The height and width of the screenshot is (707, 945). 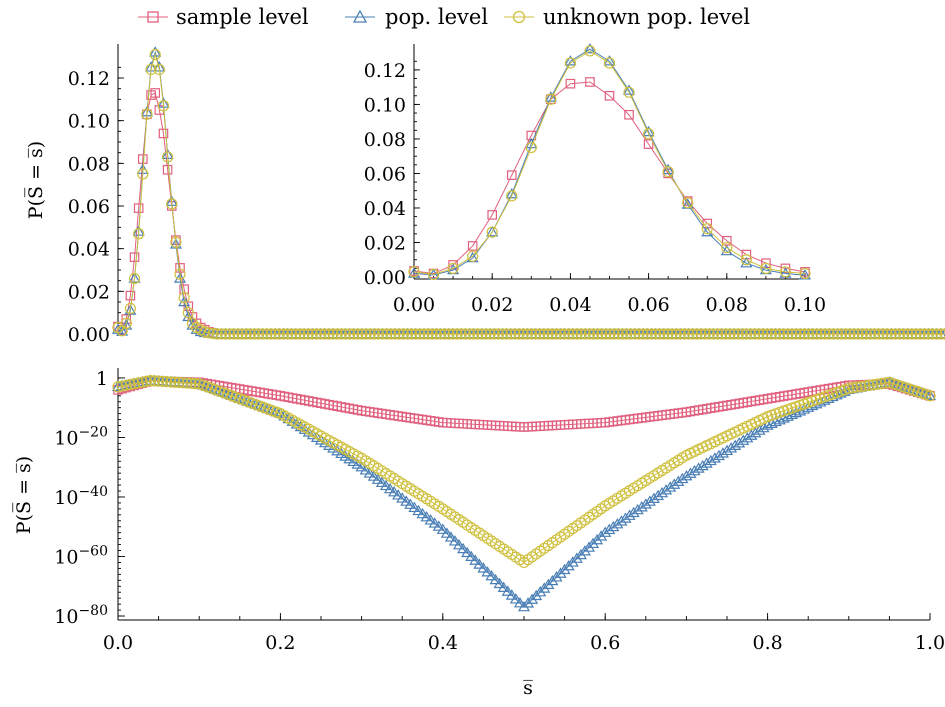 I want to click on inset-xtick-label: 0.00, so click(x=414, y=305).